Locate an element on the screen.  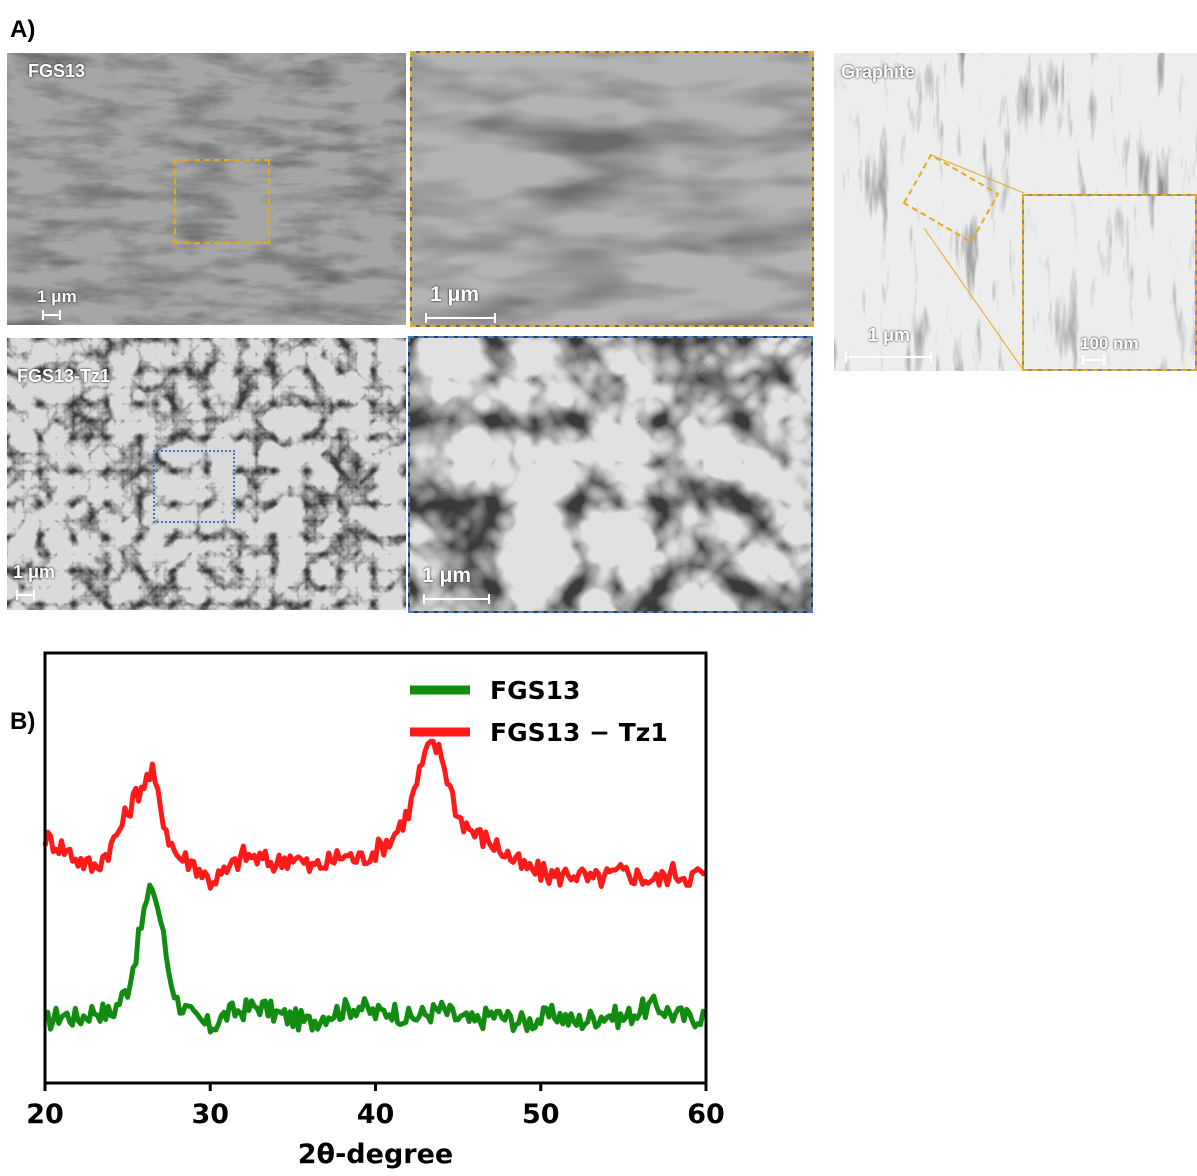
panel-b-label: B) is located at coordinates (23, 721).